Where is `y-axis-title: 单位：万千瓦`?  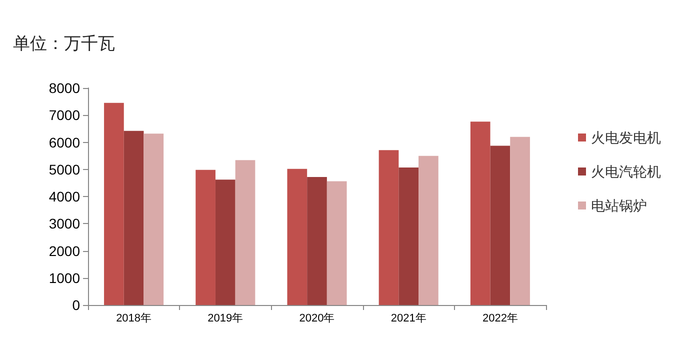 y-axis-title: 单位：万千瓦 is located at coordinates (64, 43).